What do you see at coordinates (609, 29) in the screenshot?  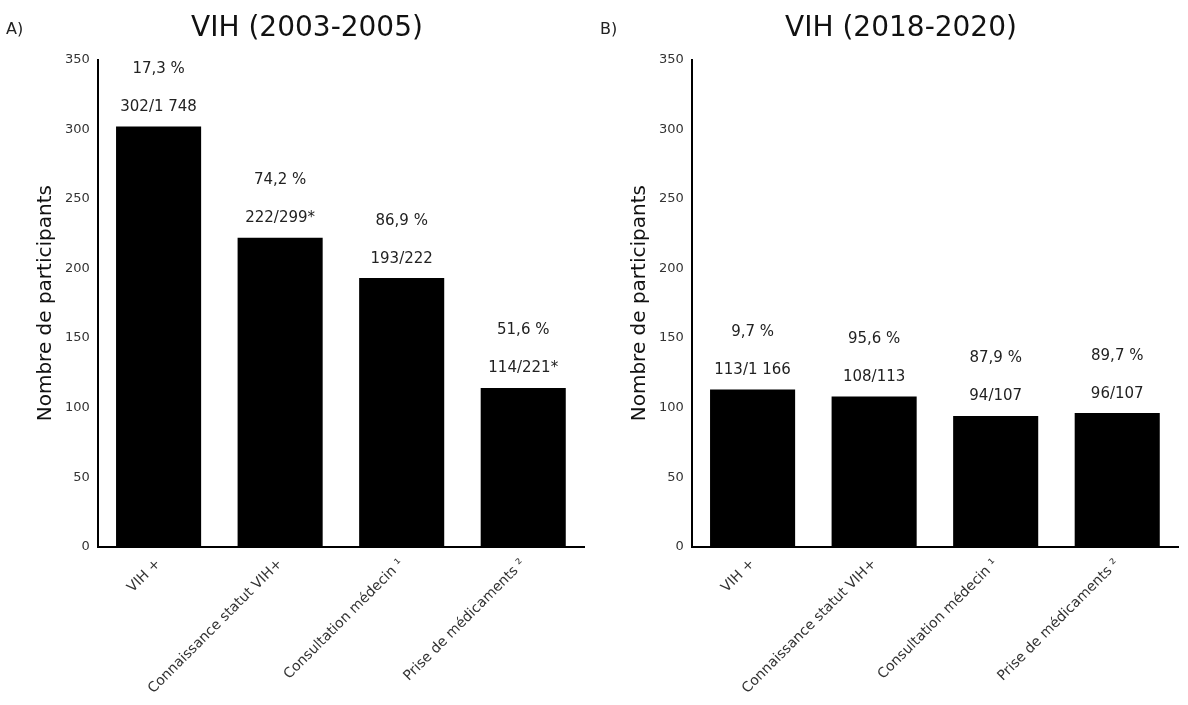 I see `text: B)` at bounding box center [609, 29].